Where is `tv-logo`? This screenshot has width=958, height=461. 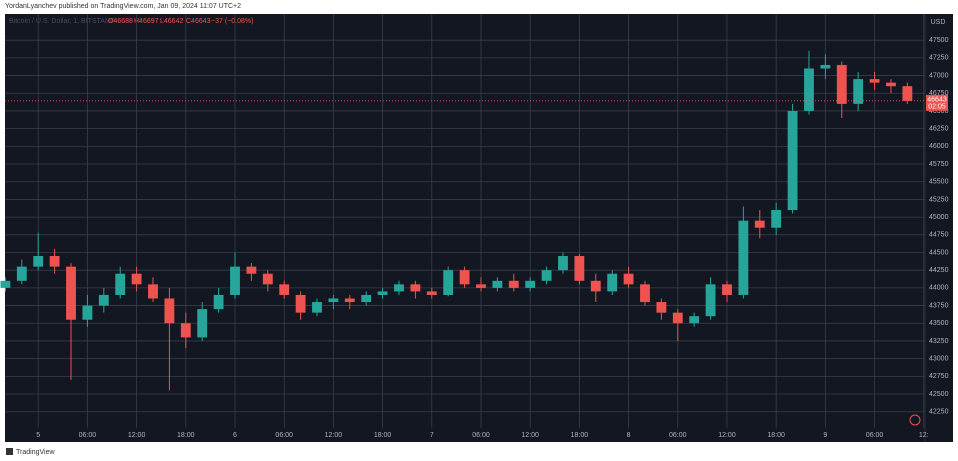 tv-logo is located at coordinates (9, 451).